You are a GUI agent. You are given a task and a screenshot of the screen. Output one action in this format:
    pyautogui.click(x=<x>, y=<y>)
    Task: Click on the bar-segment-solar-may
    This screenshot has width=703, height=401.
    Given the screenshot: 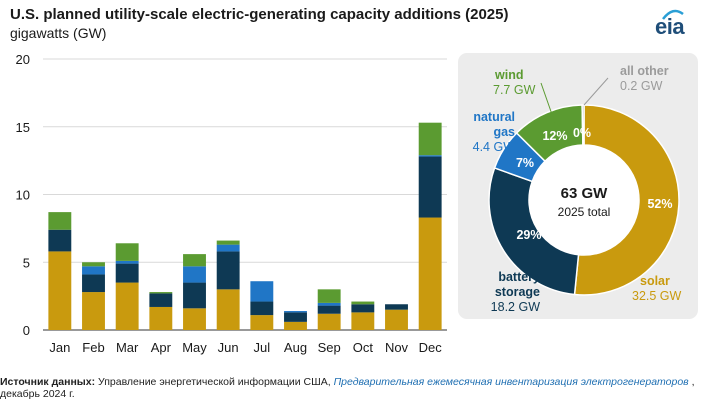 What is the action you would take?
    pyautogui.click(x=194, y=319)
    